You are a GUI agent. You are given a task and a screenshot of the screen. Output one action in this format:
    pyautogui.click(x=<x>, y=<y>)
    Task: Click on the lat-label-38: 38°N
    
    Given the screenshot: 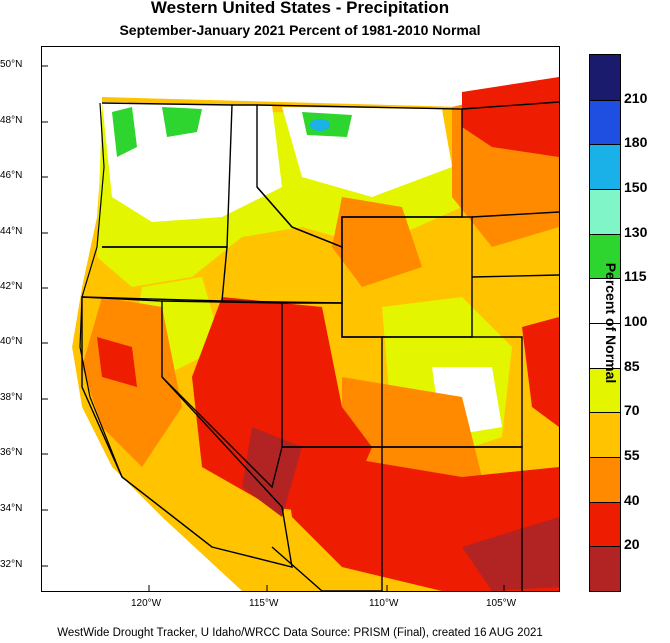 What is the action you would take?
    pyautogui.click(x=11, y=397)
    